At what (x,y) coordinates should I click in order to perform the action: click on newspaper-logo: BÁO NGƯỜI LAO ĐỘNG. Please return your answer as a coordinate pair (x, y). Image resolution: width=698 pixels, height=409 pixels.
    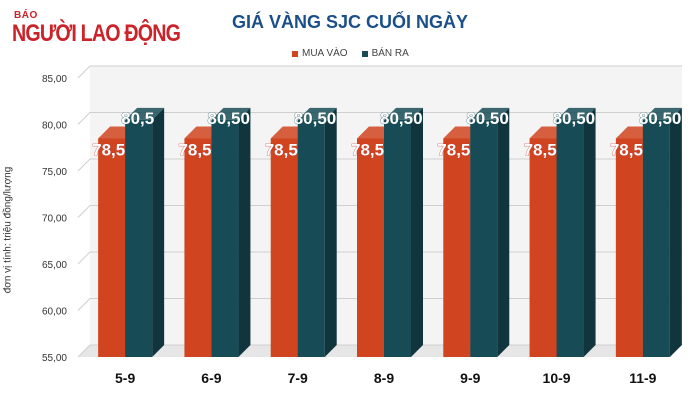
    Looking at the image, I should click on (99, 28).